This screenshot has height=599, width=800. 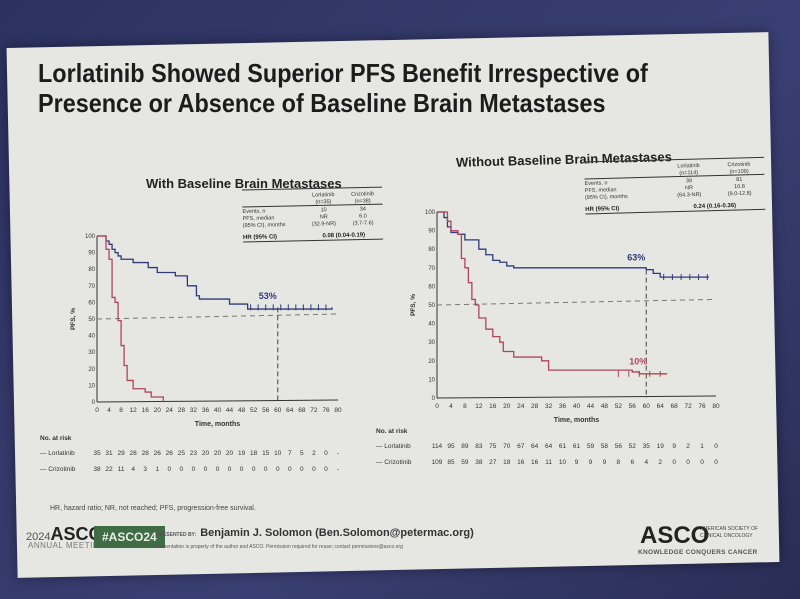 What do you see at coordinates (601, 190) in the screenshot?
I see `row-label: PFS, median` at bounding box center [601, 190].